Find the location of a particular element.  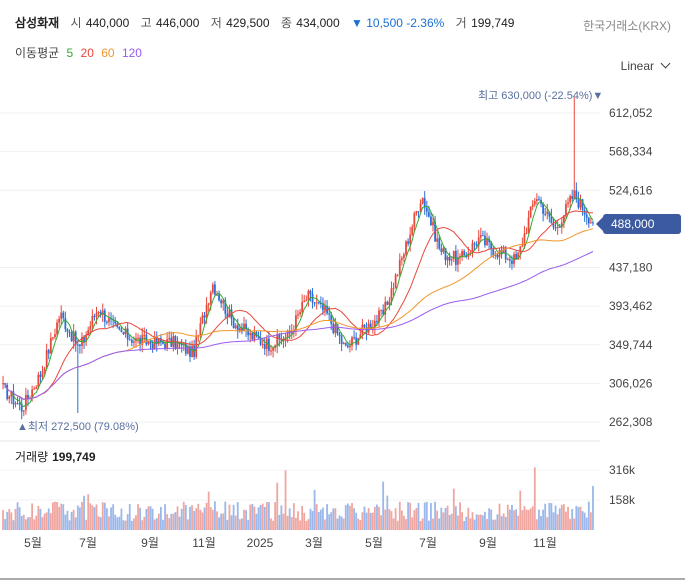

time-tick-label: 11월 is located at coordinates (204, 543).